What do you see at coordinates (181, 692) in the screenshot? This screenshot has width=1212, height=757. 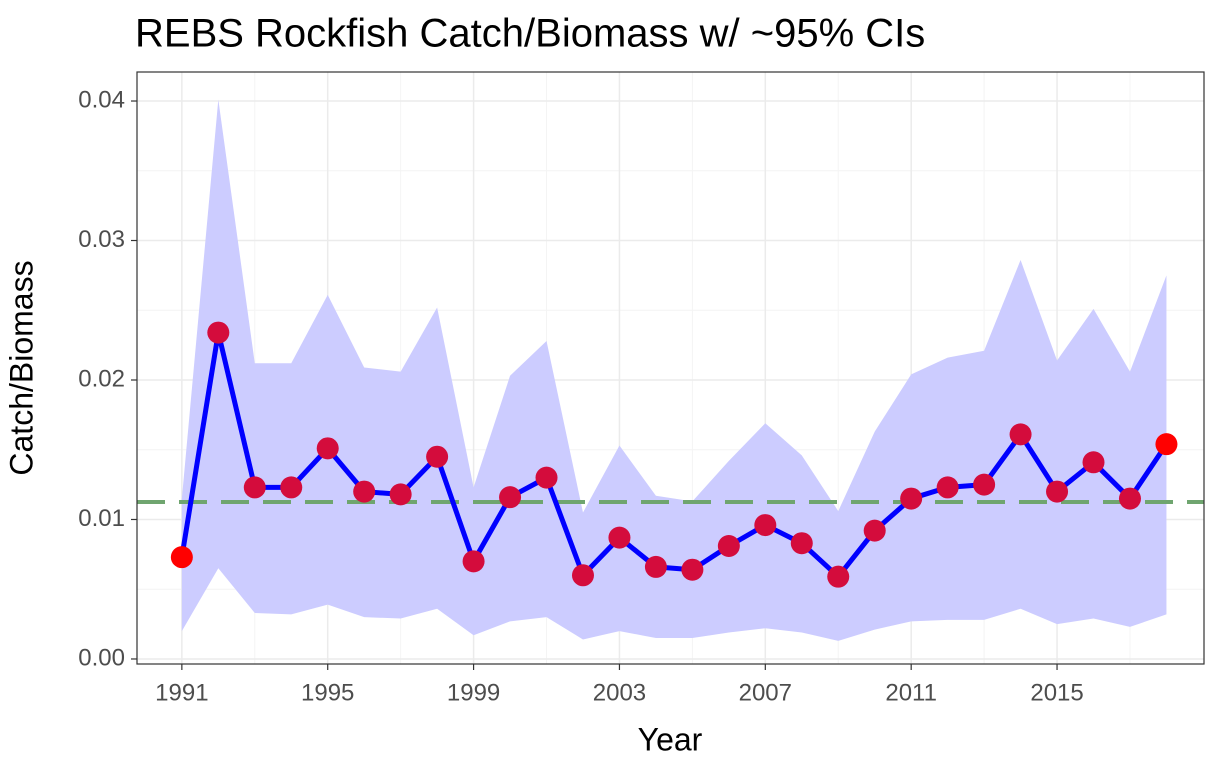 I see `x-tick-label: 1991` at bounding box center [181, 692].